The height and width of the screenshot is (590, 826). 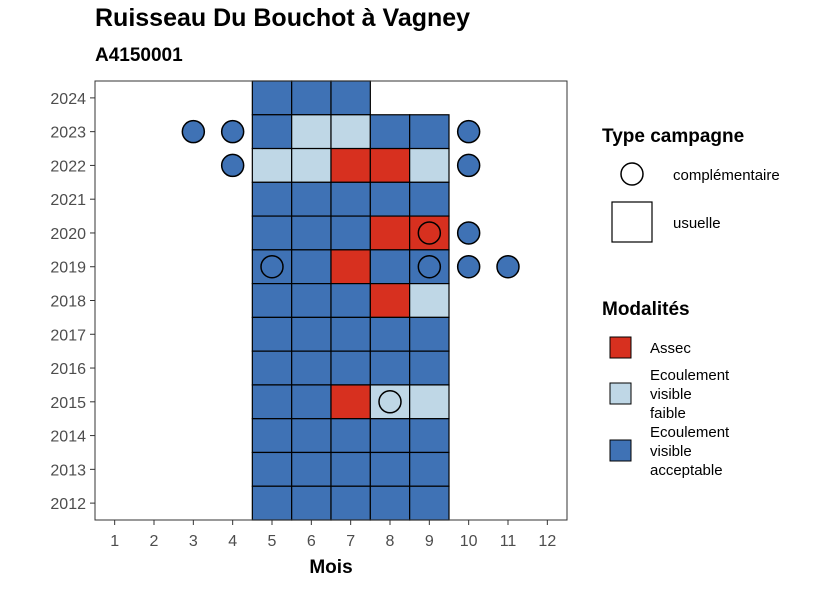 What do you see at coordinates (632, 174) in the screenshot?
I see `legend-key-circle` at bounding box center [632, 174].